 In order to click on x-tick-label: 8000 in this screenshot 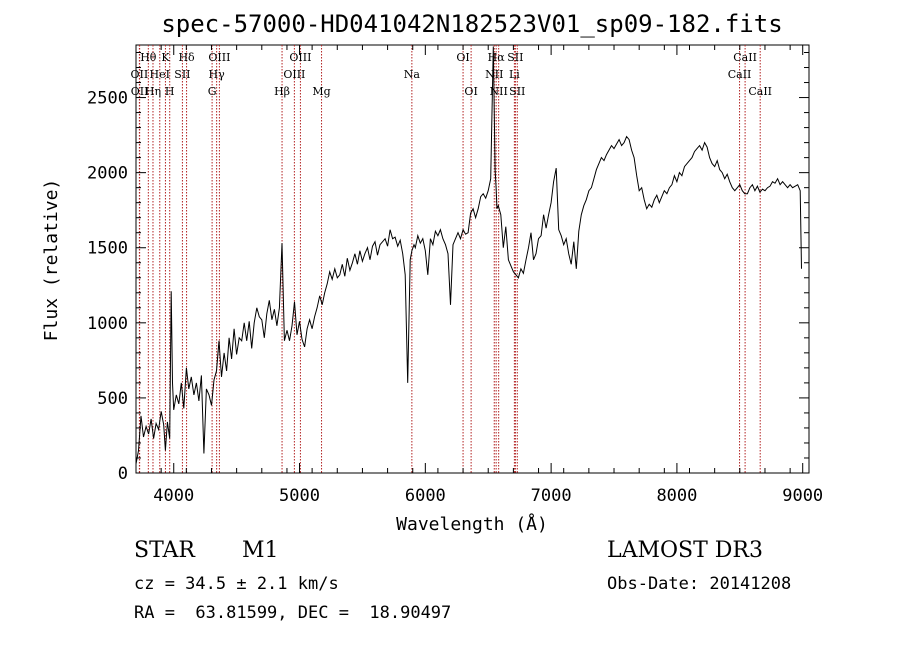, I will do `click(676, 496)`.